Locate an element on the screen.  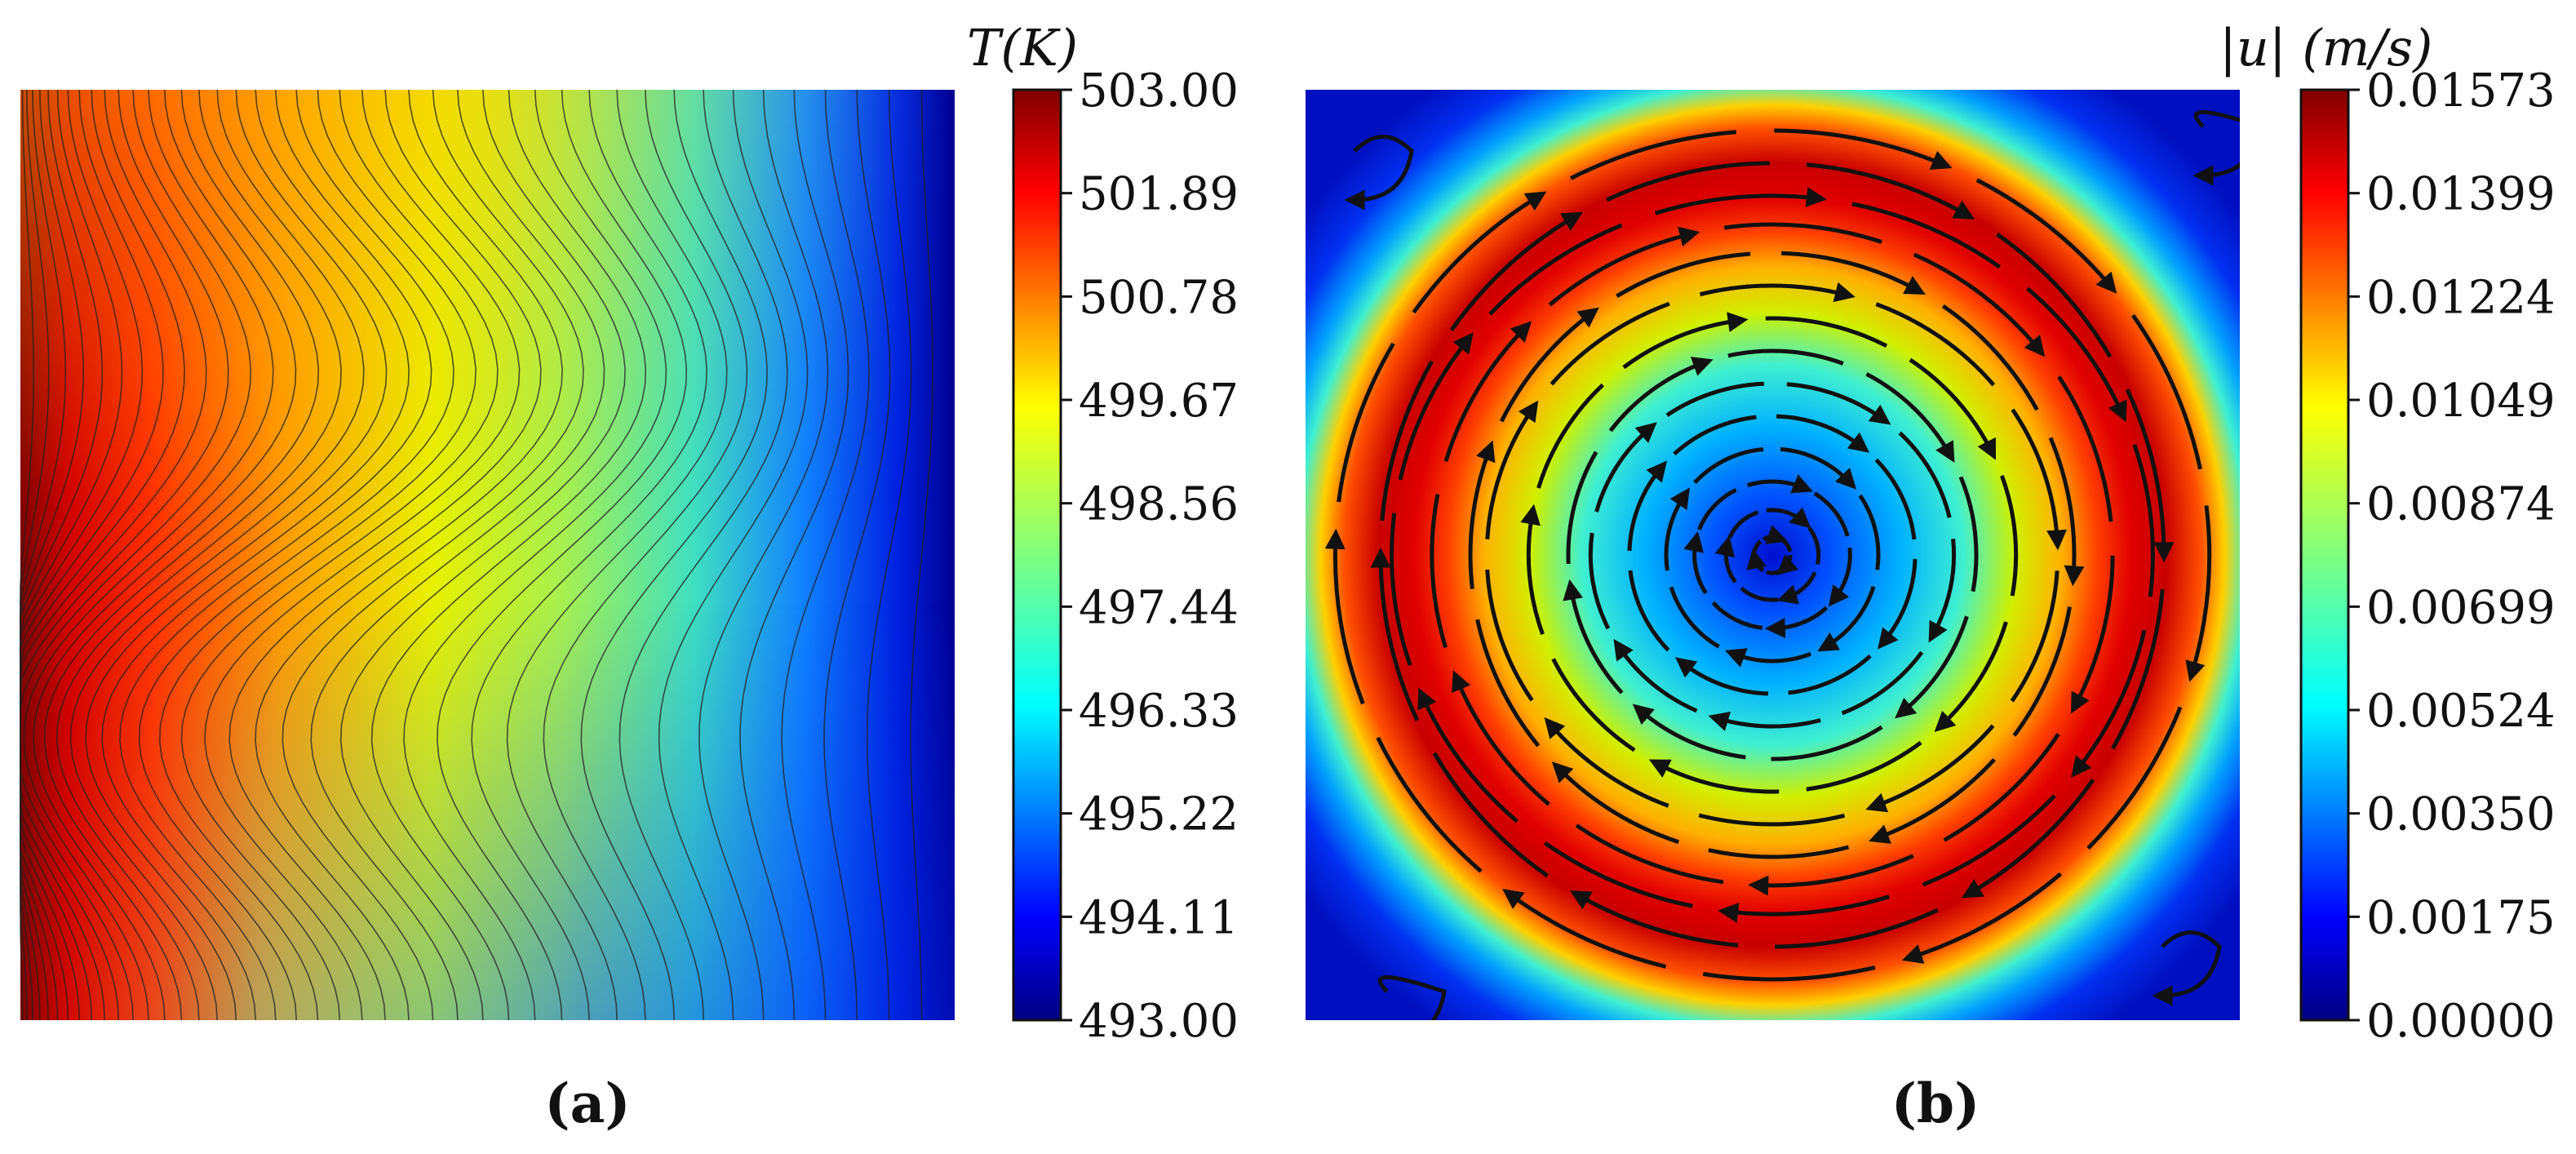
velocity-colorbar-tick-label: 0.00524 is located at coordinates (2461, 711).